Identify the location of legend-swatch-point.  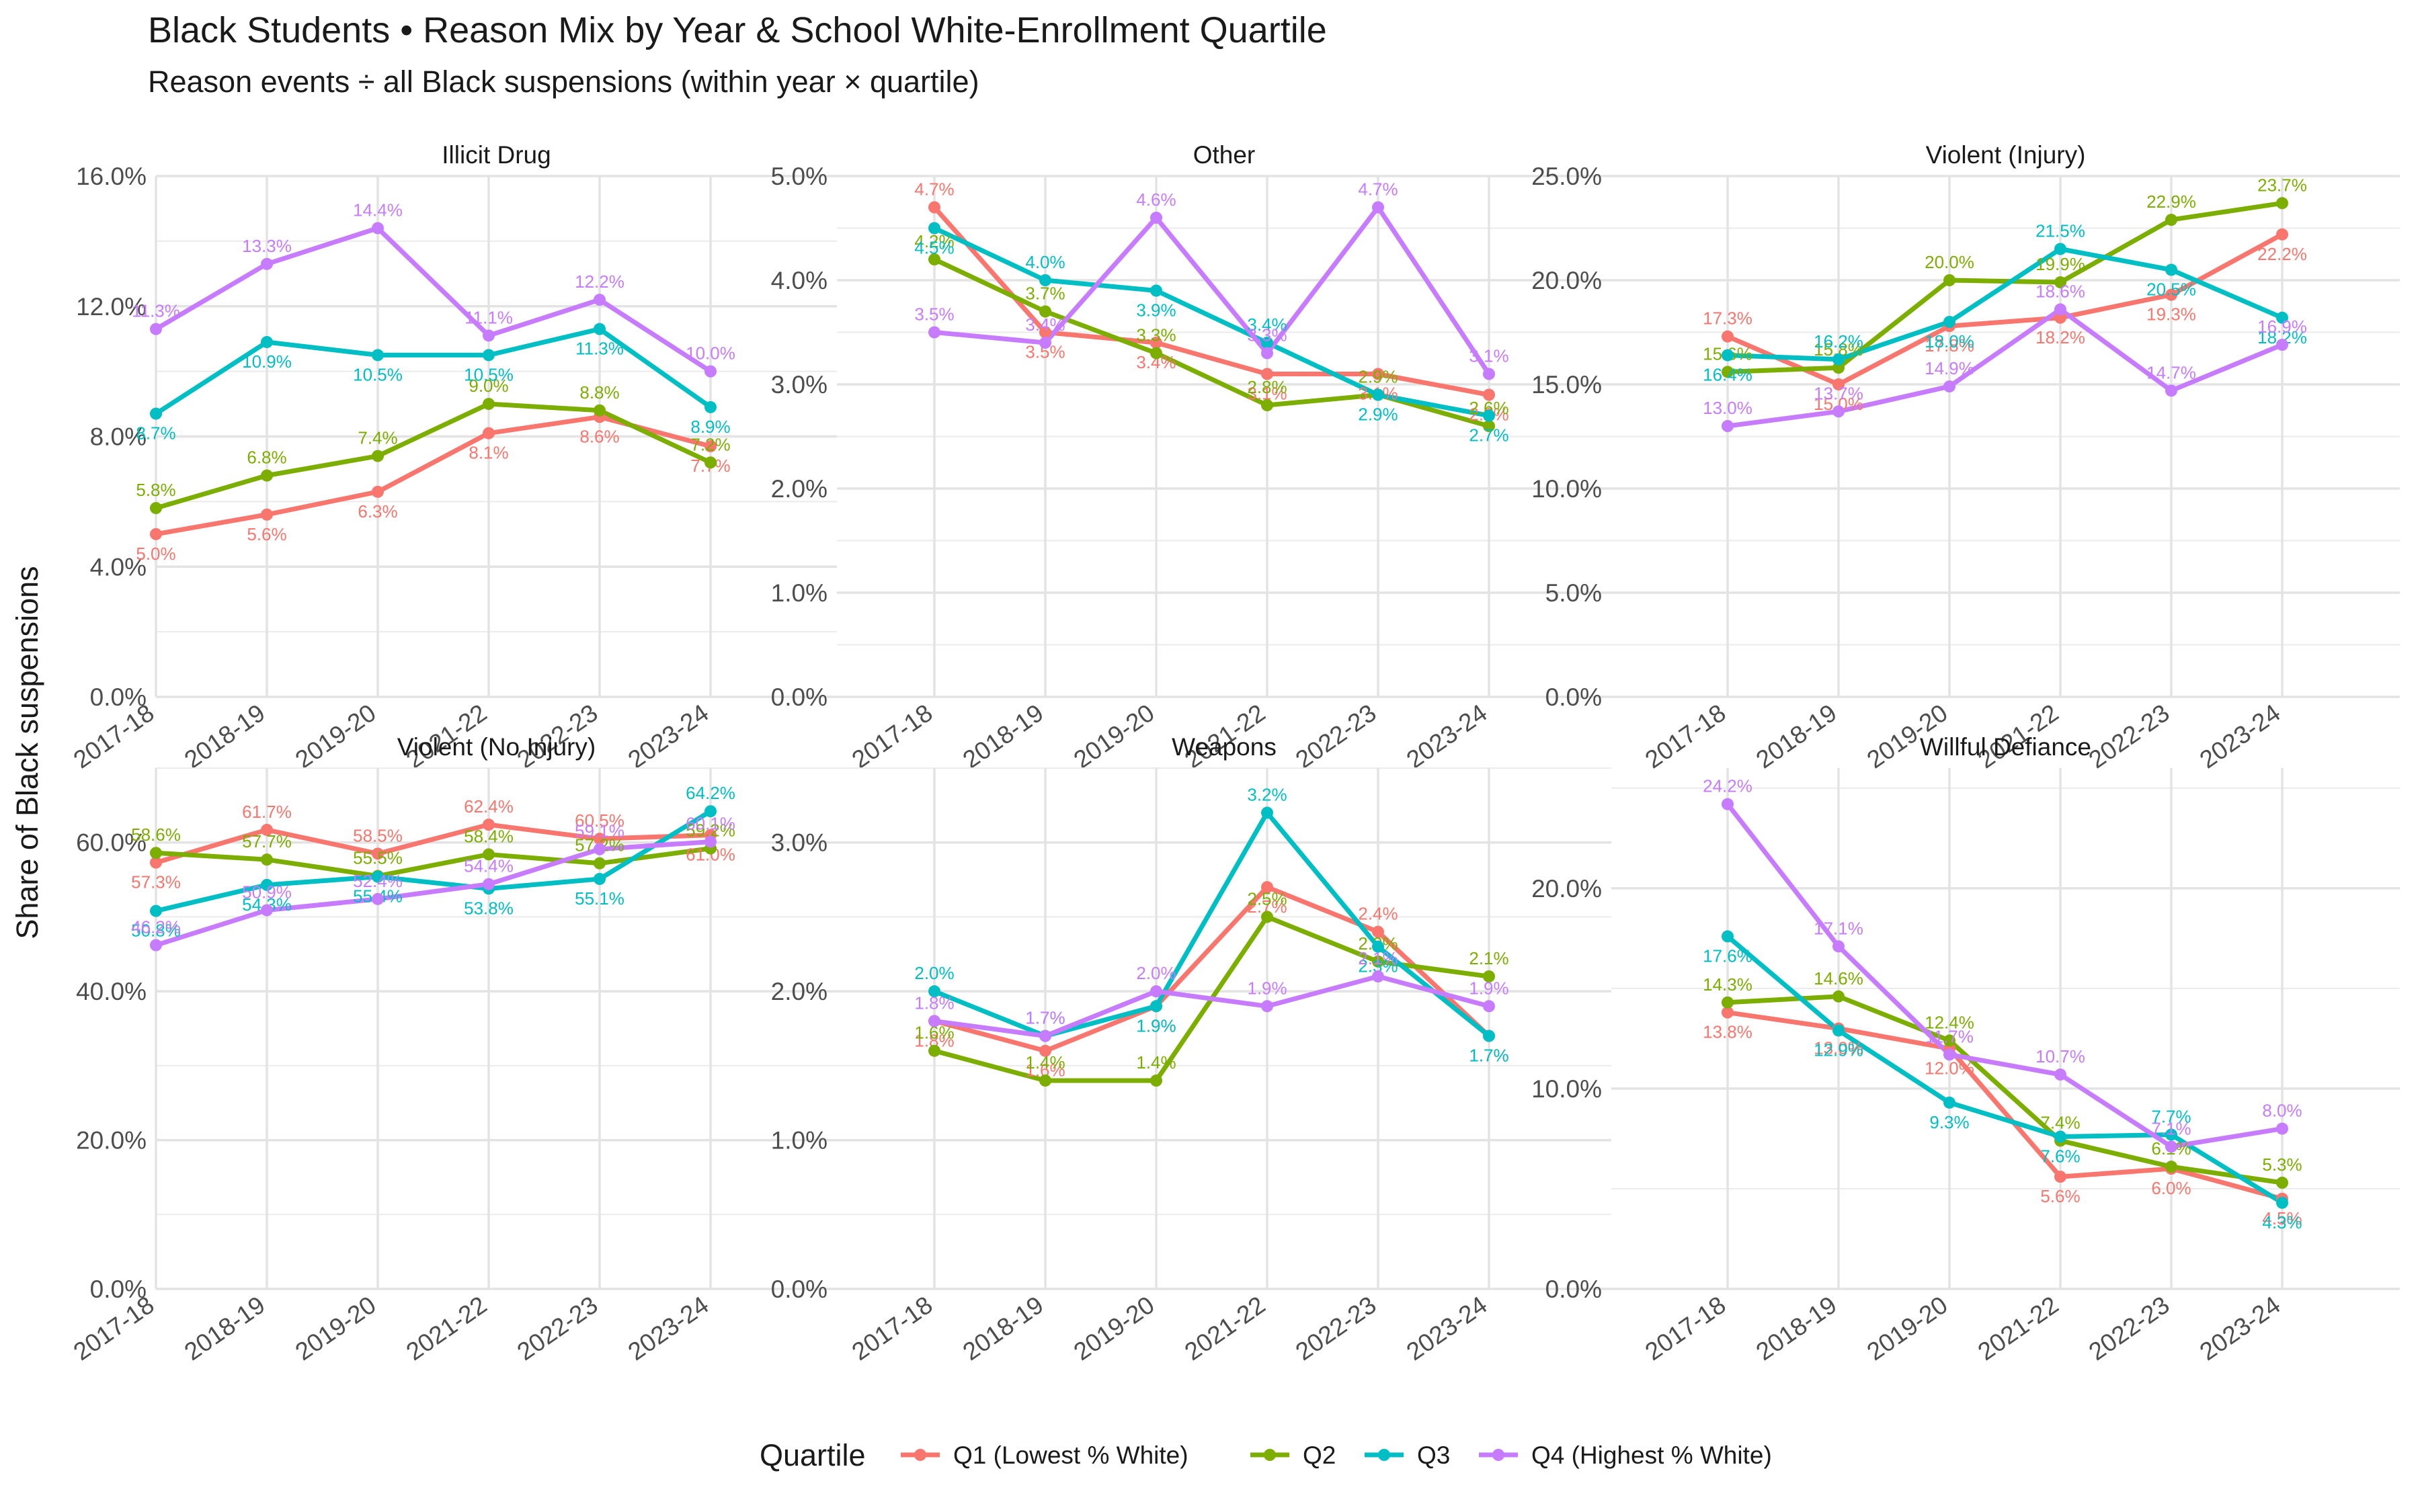
(920, 1455).